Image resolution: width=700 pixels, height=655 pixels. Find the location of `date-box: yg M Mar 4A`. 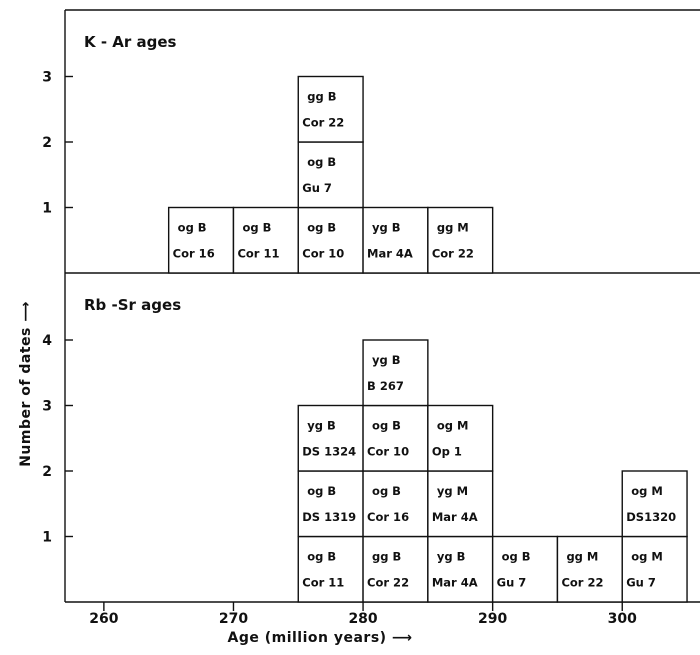

date-box: yg M Mar 4A is located at coordinates (460, 504).